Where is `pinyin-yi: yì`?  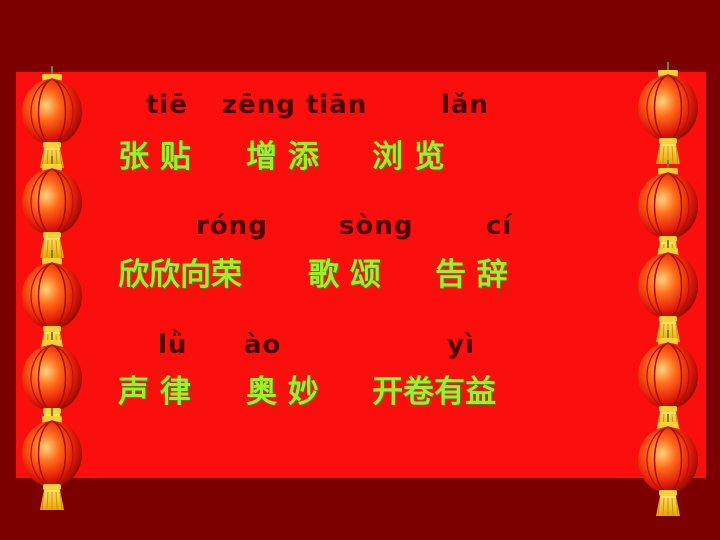
pinyin-yi: yì is located at coordinates (461, 345).